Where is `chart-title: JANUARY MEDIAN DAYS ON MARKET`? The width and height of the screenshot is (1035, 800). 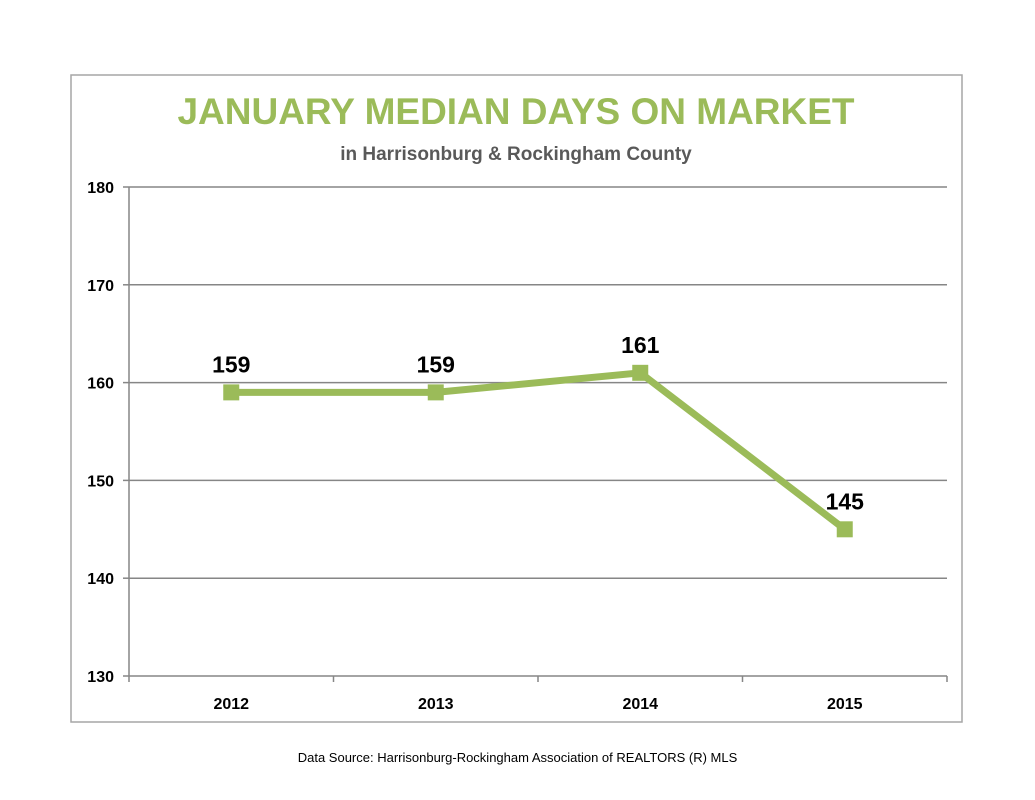
chart-title: JANUARY MEDIAN DAYS ON MARKET is located at coordinates (515, 111).